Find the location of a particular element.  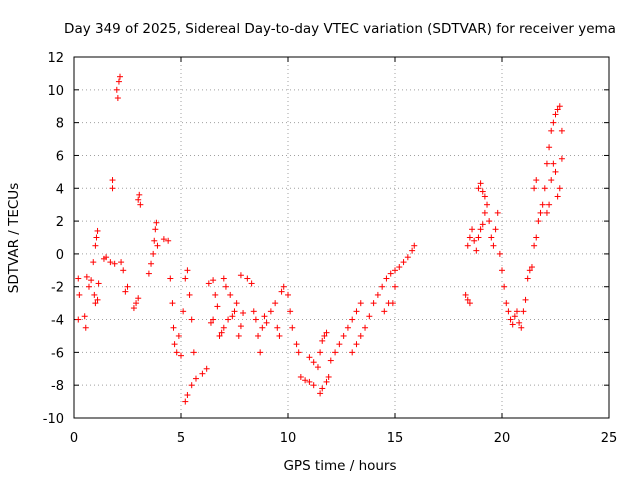

y-tick-label: -10 is located at coordinates (53, 419).